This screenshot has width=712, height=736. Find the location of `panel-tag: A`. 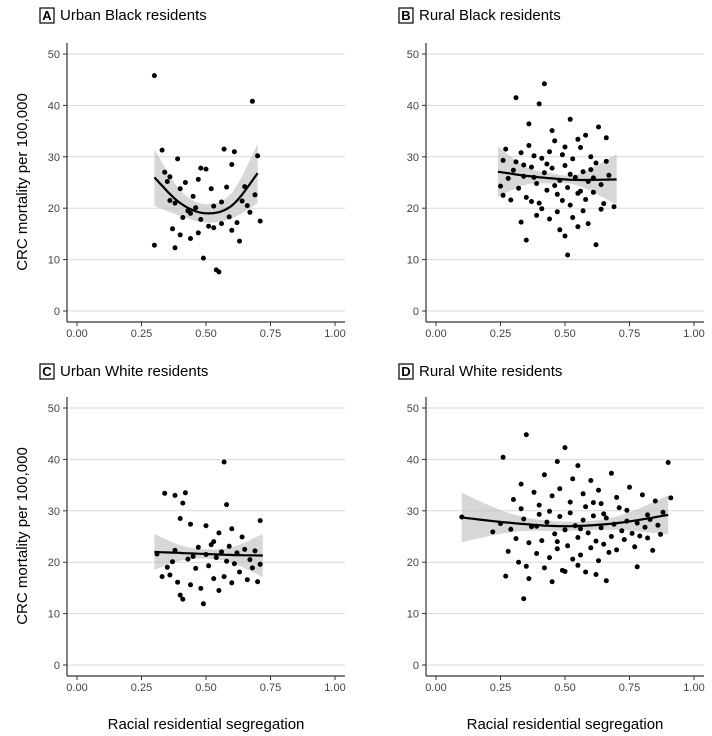

panel-tag: A is located at coordinates (47, 15).